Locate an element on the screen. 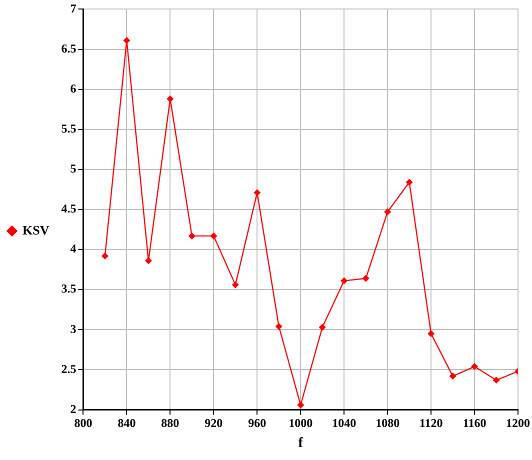 The image size is (532, 460). x-tick-label: 1040 is located at coordinates (344, 423).